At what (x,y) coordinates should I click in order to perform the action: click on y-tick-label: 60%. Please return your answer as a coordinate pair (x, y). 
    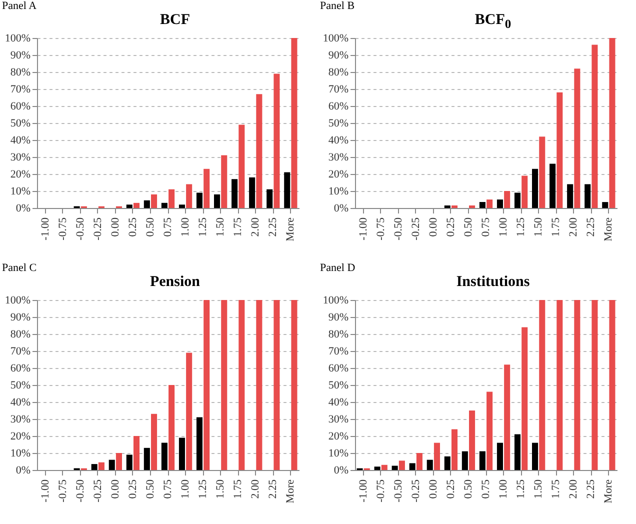
    Looking at the image, I should click on (20, 106).